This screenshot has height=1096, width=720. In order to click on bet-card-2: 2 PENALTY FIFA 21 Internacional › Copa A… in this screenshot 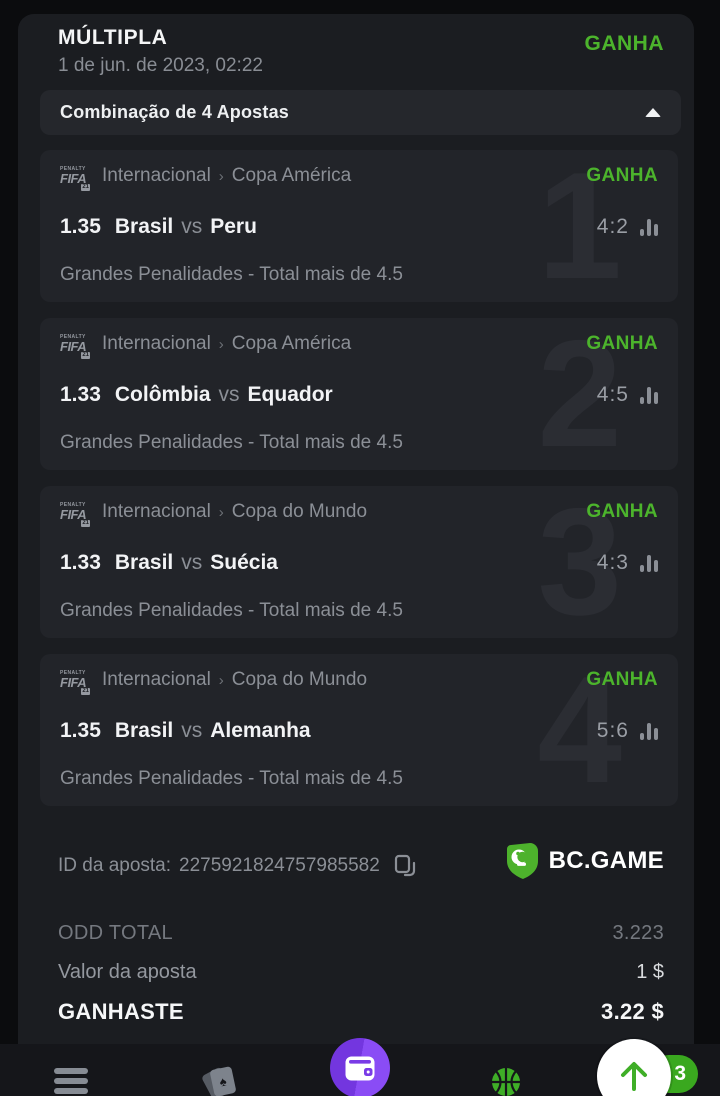, I will do `click(359, 394)`.